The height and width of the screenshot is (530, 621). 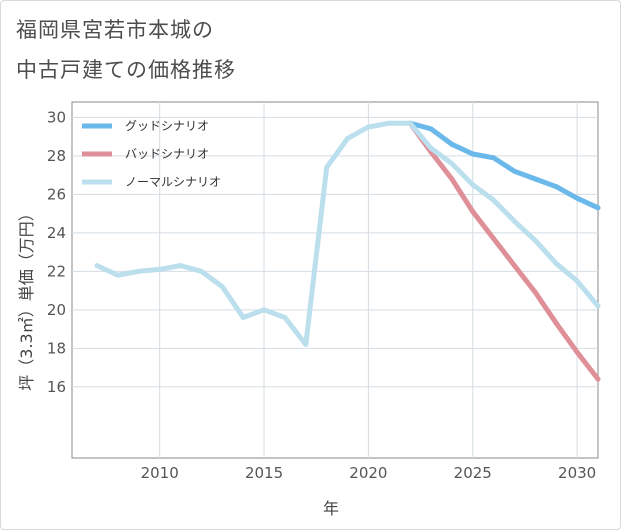 What do you see at coordinates (56, 348) in the screenshot?
I see `y-tick-label: 18` at bounding box center [56, 348].